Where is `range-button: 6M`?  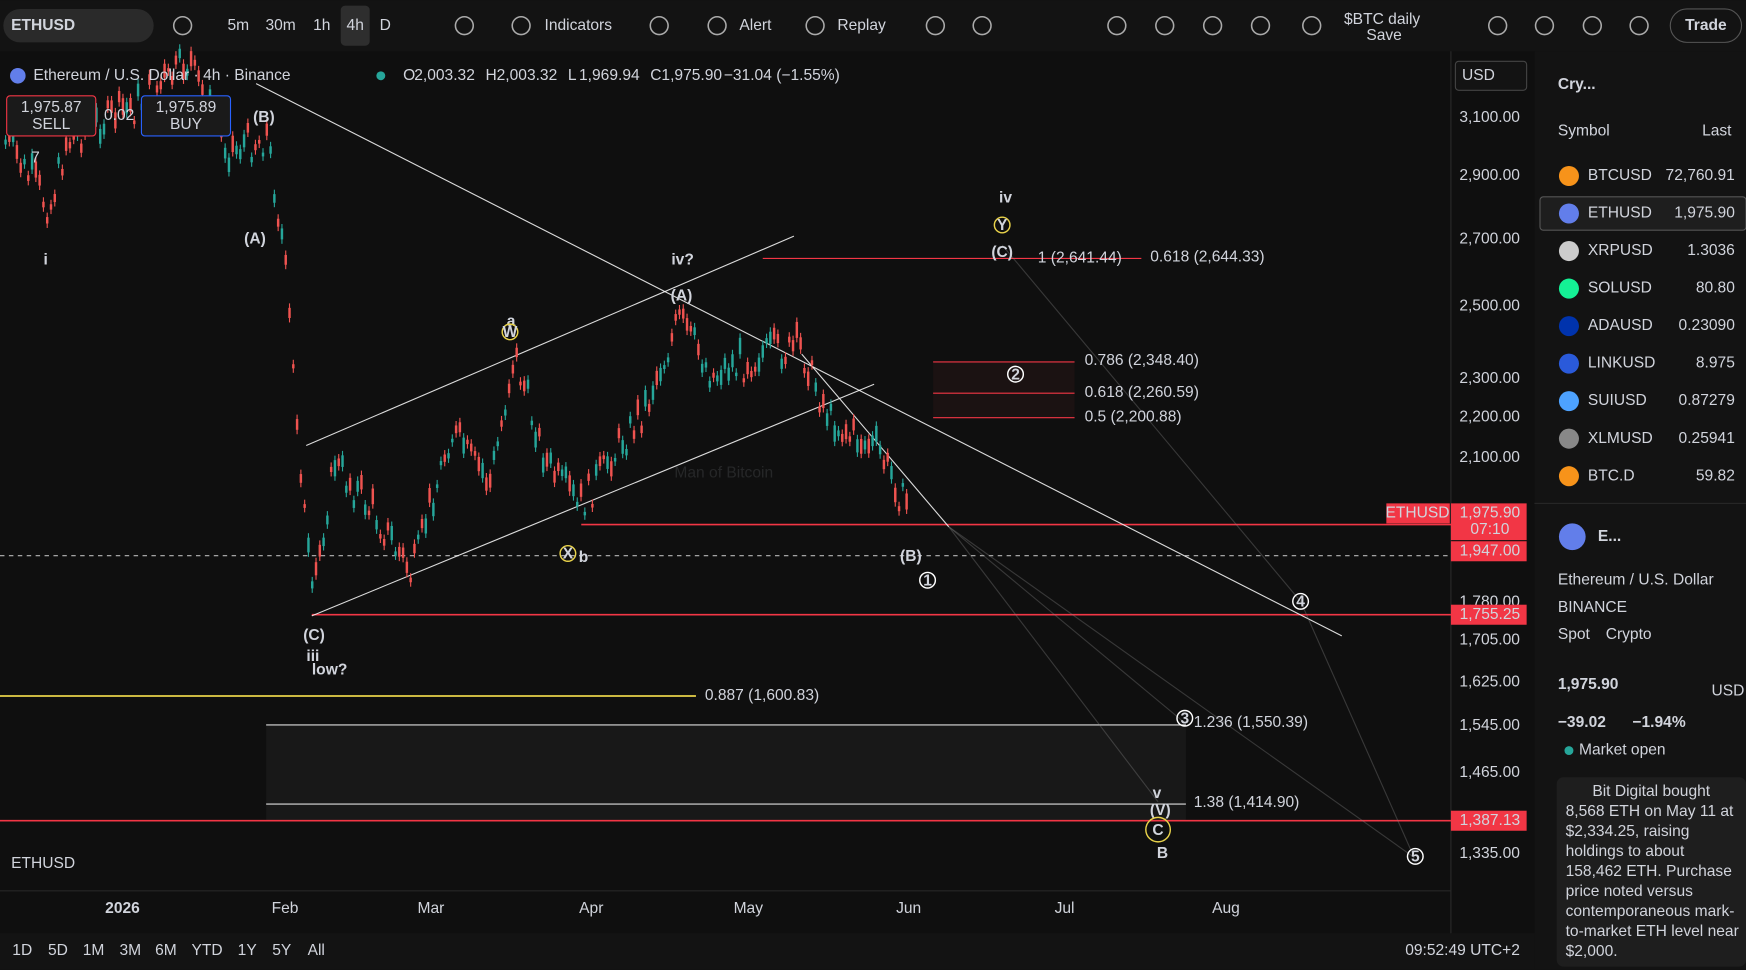 range-button: 6M is located at coordinates (166, 950).